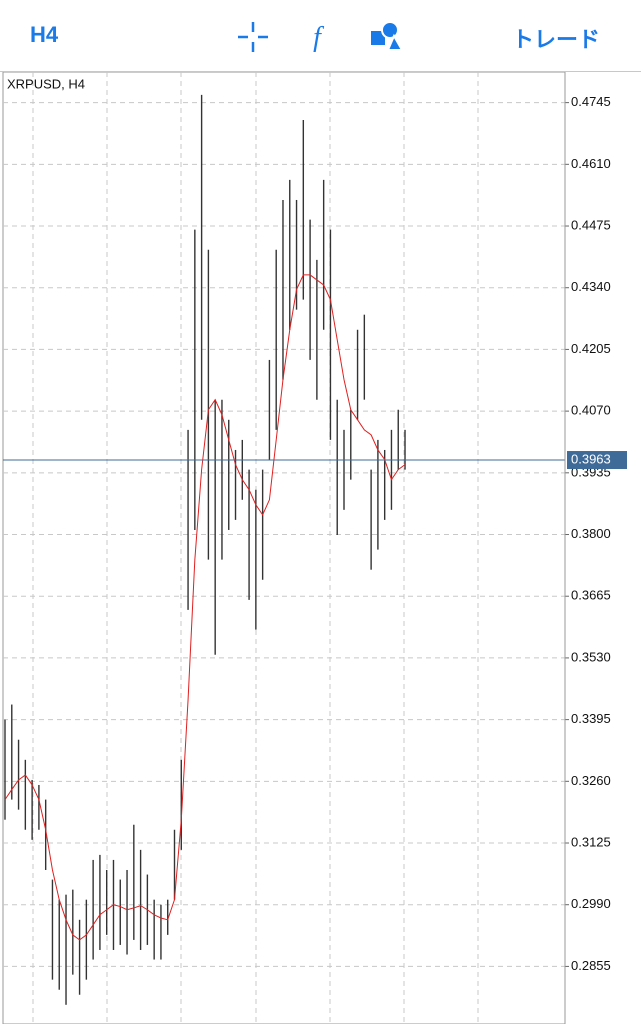  Describe the element at coordinates (591, 595) in the screenshot. I see `y-tick-label: 0.3665` at that location.